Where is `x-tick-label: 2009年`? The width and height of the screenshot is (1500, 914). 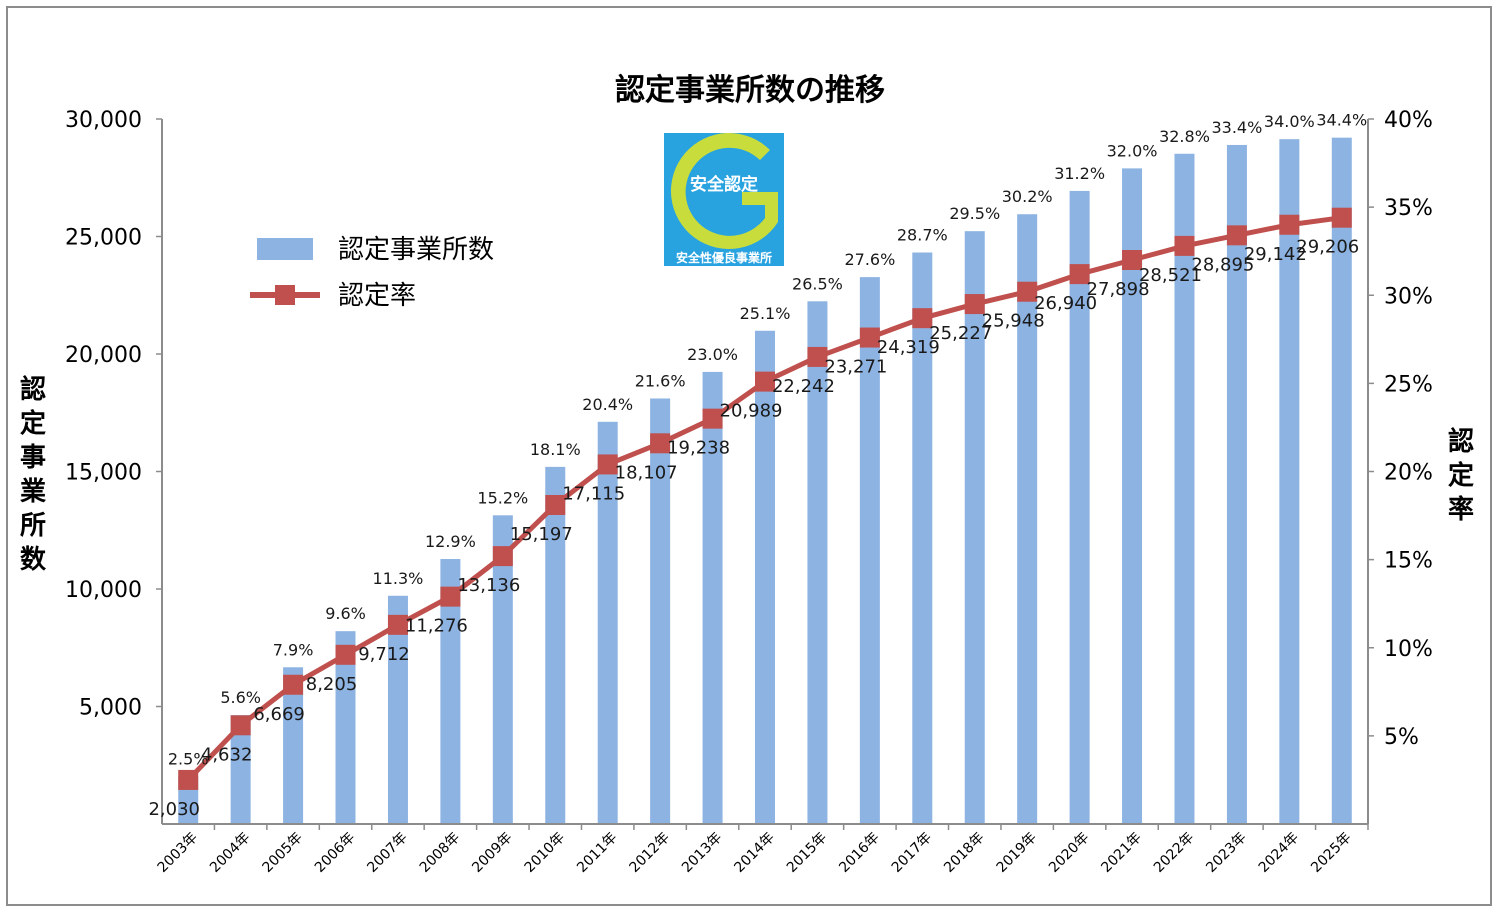
x-tick-label: 2009年 is located at coordinates (492, 853).